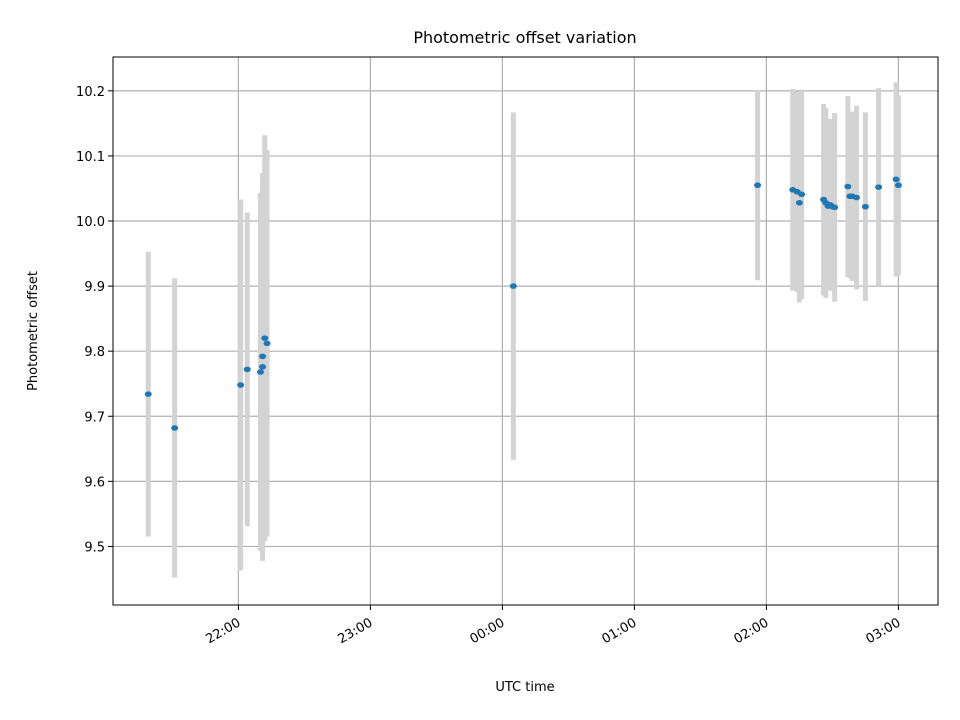 The image size is (960, 720). What do you see at coordinates (90, 92) in the screenshot?
I see `y-tick-label: 10.2` at bounding box center [90, 92].